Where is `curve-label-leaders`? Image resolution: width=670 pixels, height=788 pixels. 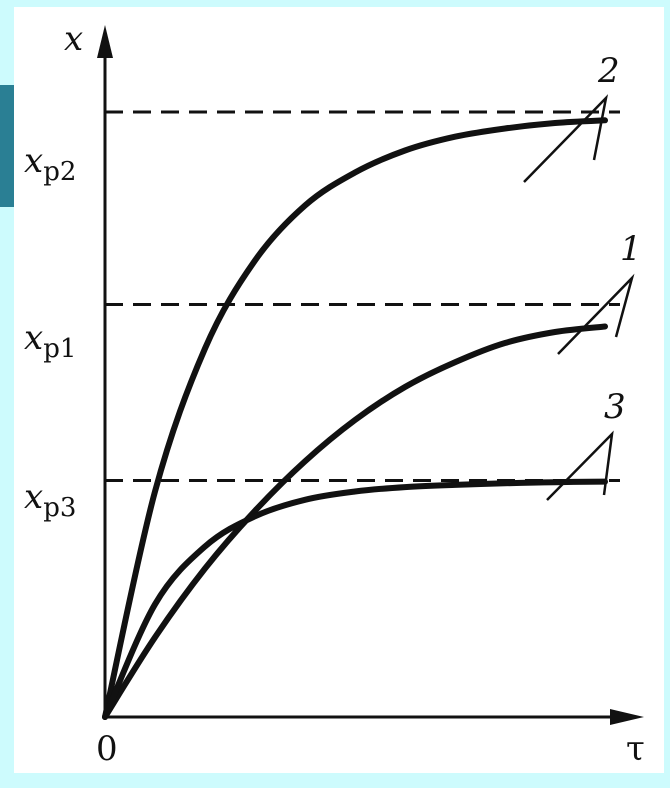 curve-label-leaders is located at coordinates (579, 297).